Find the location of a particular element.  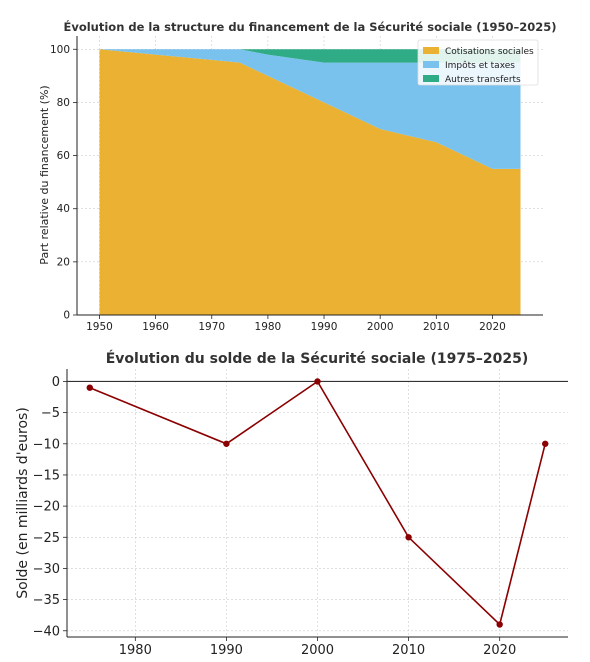

chart1-y-axis-label: Part relative du financement (%) is located at coordinates (44, 174).